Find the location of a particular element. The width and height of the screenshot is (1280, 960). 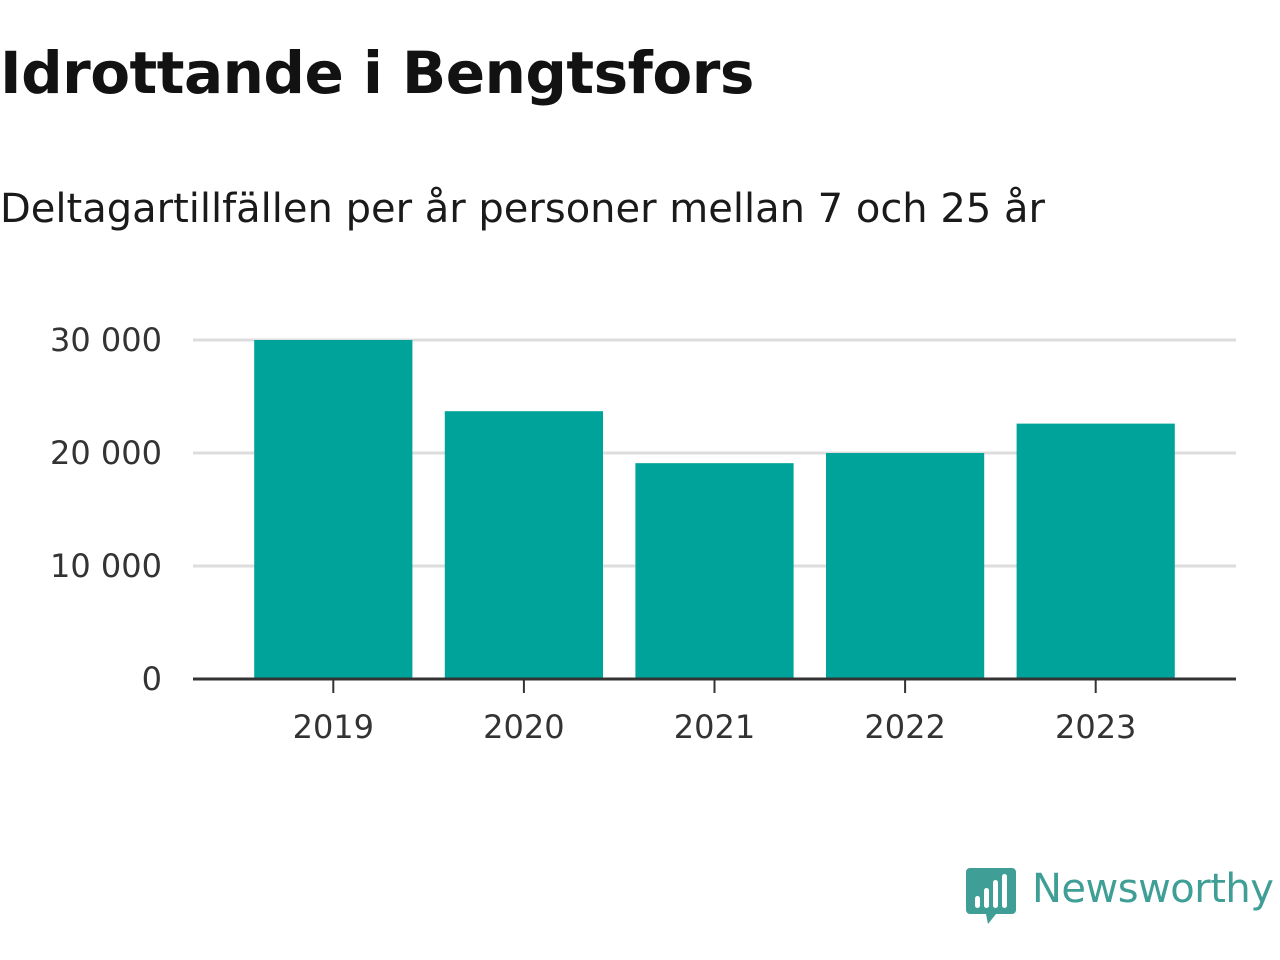

x-tick-label: 2022 is located at coordinates (904, 727).